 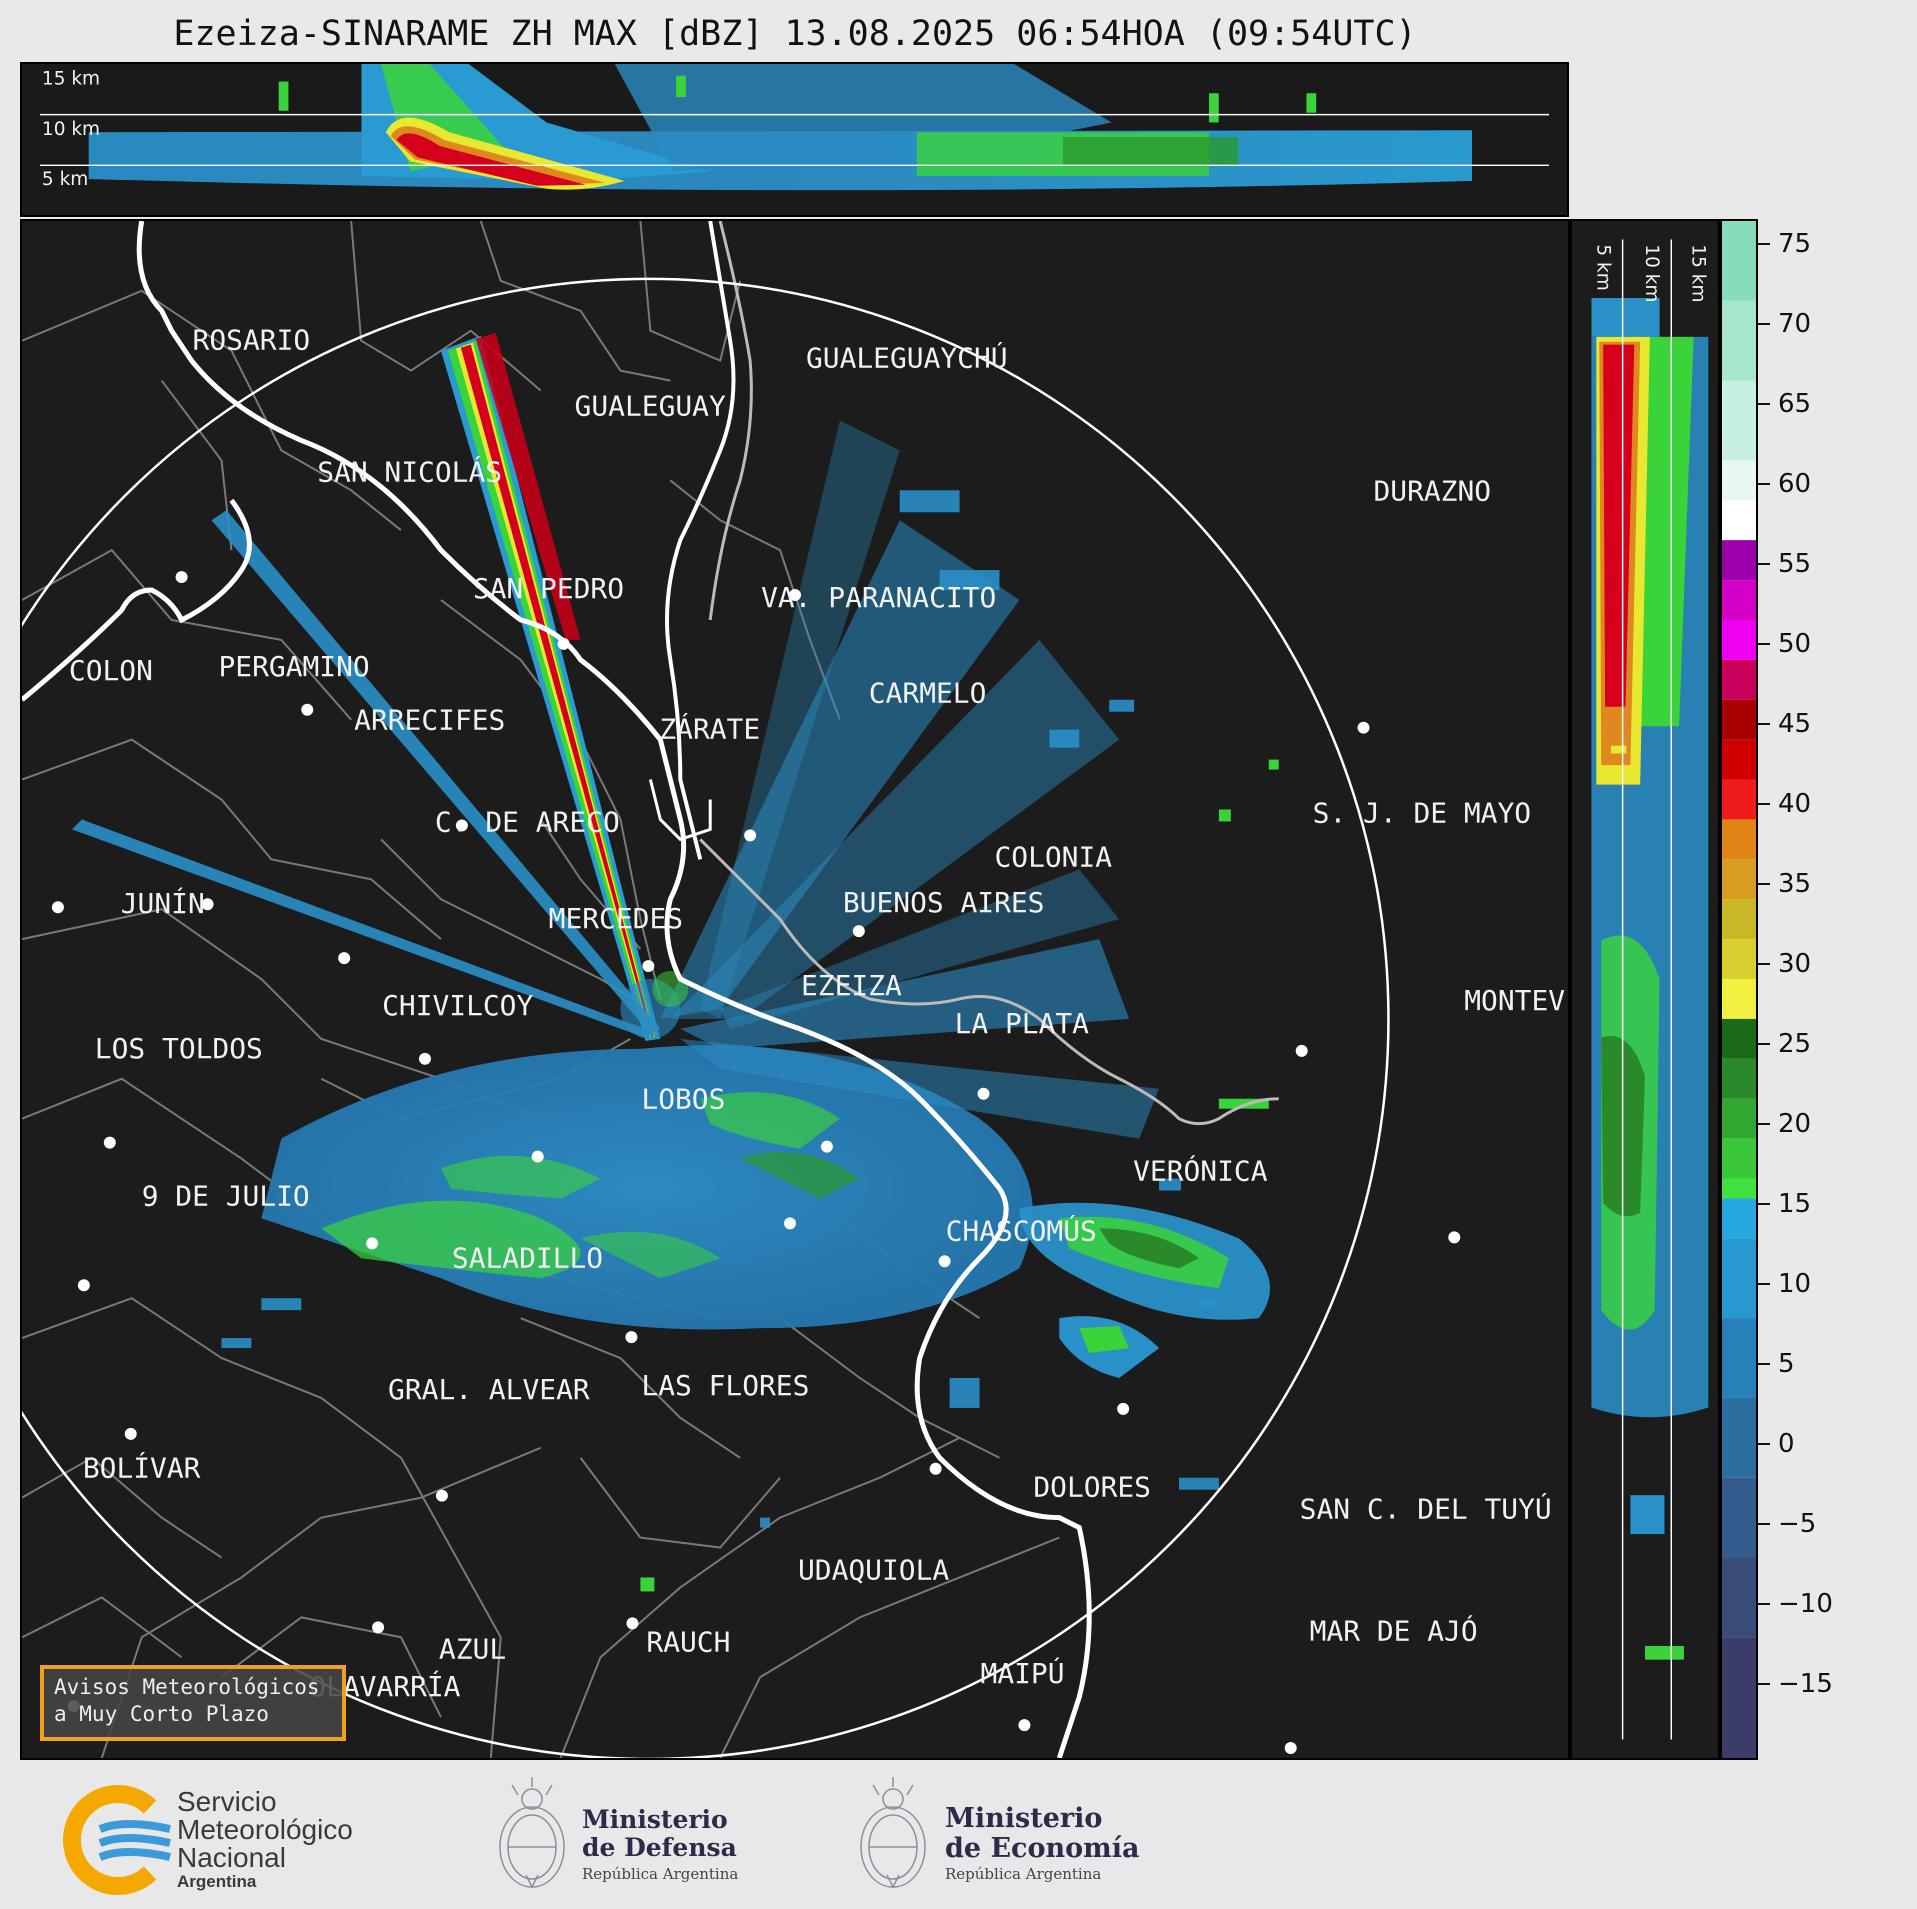 What do you see at coordinates (1795, 1044) in the screenshot?
I see `colorbar-label: 25` at bounding box center [1795, 1044].